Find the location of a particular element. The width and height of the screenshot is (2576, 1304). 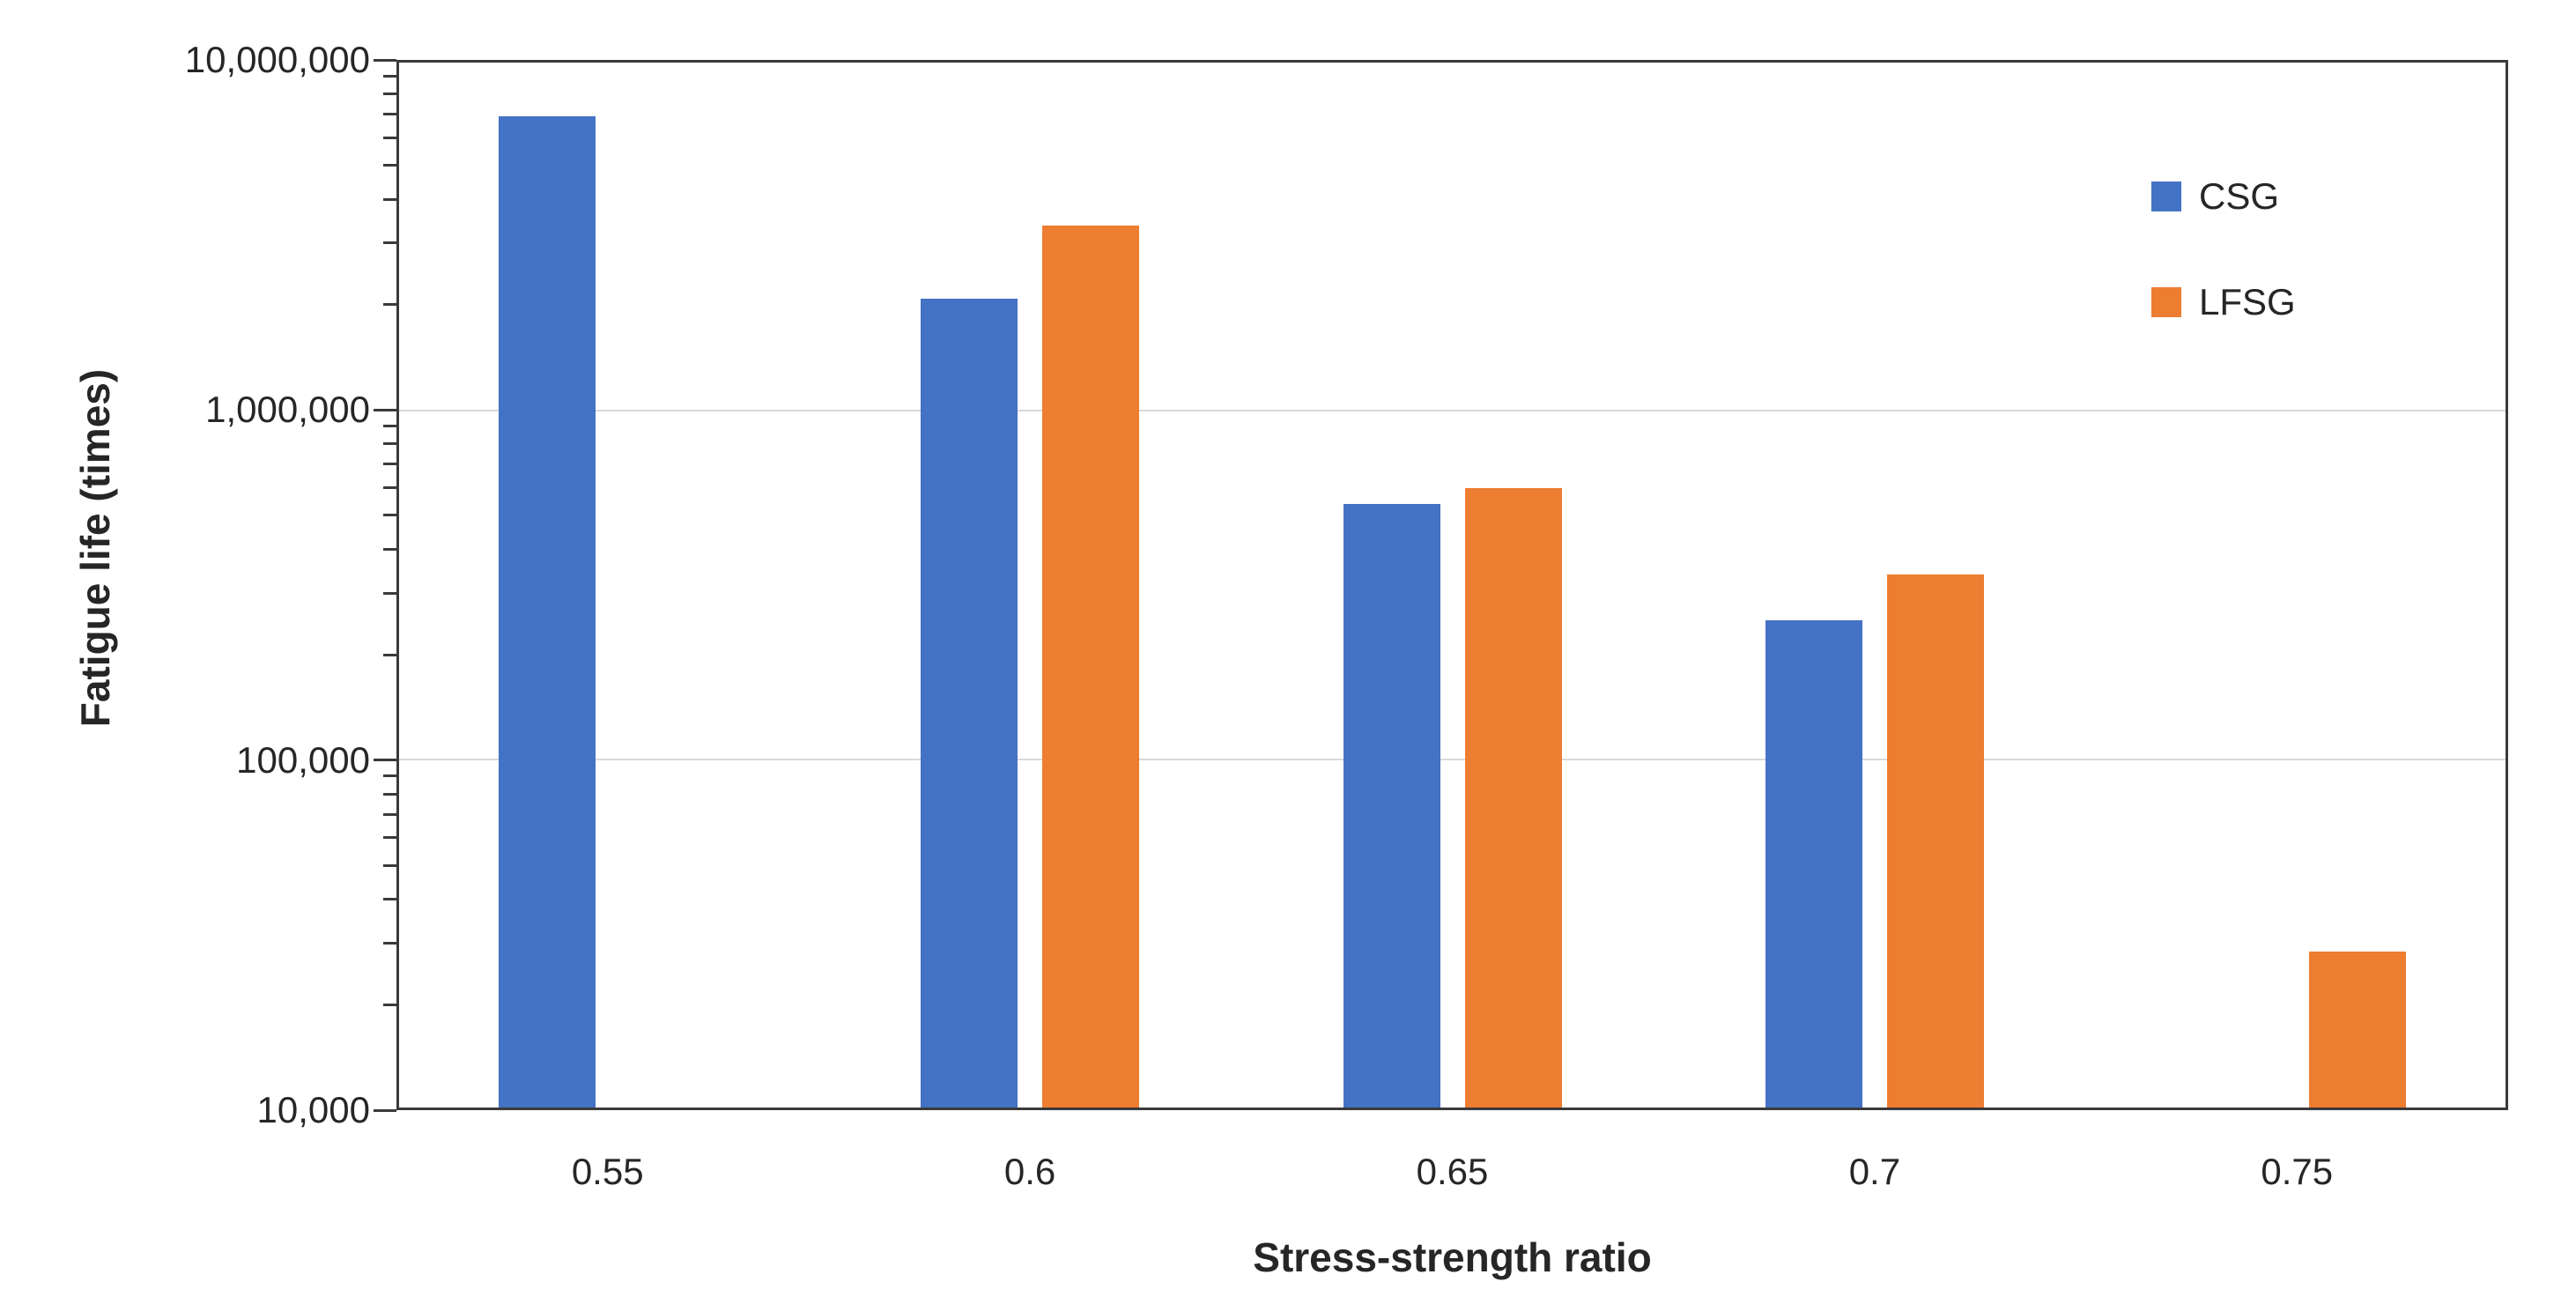

bar-lfsg-0.75 is located at coordinates (2358, 1030).